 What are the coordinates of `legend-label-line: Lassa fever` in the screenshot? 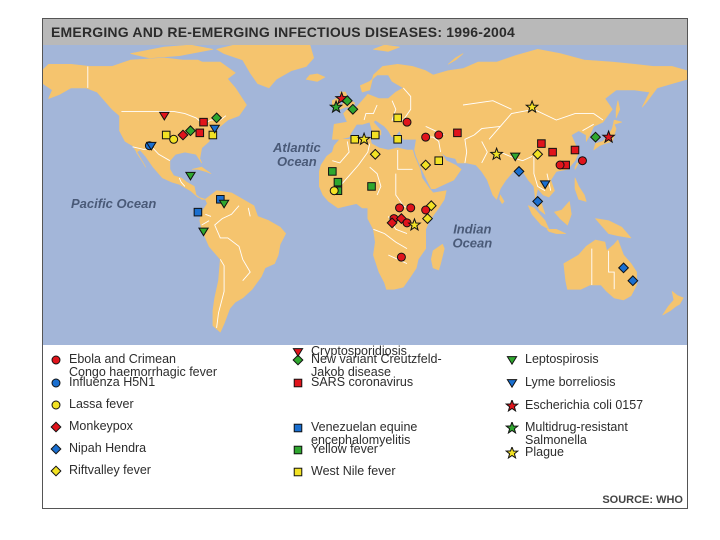 It's located at (101, 404).